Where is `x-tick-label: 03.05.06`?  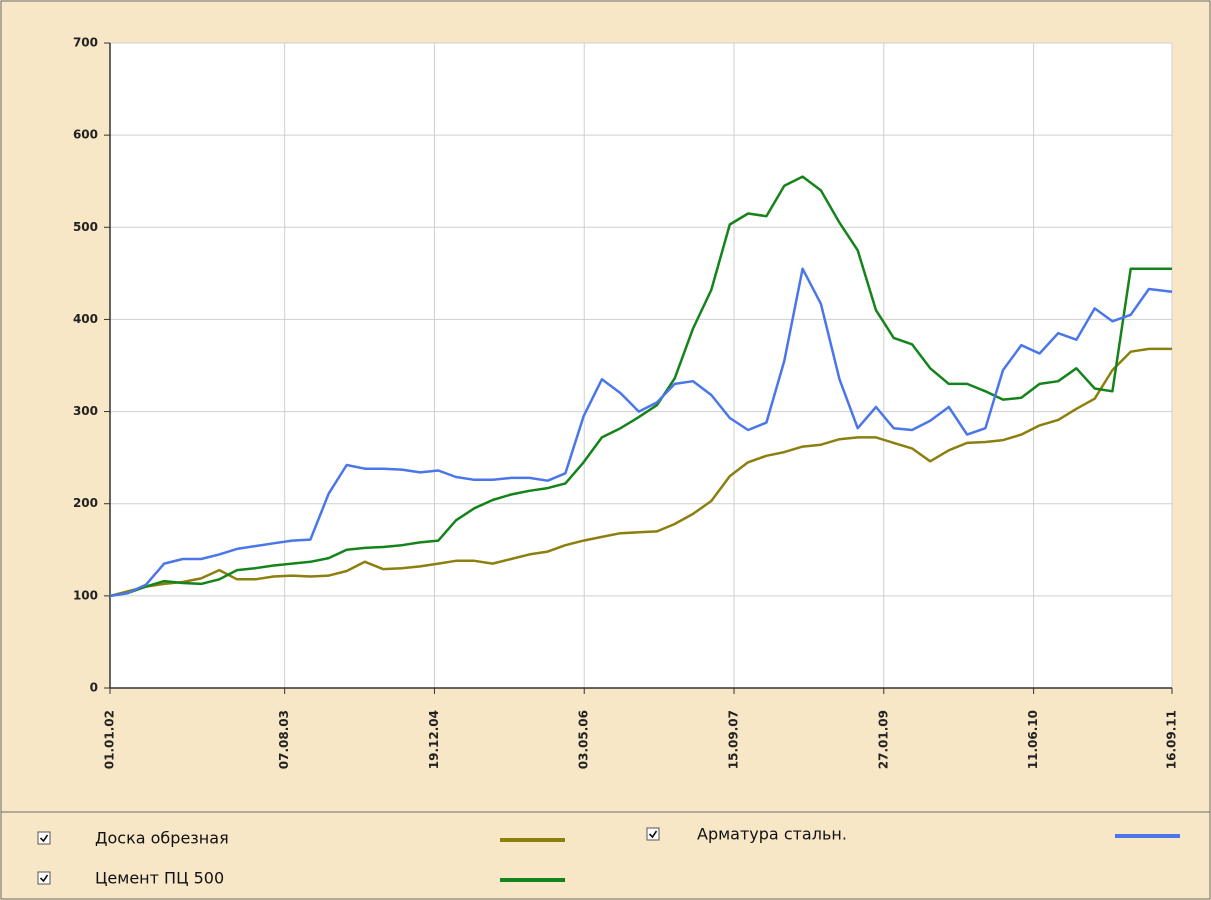 x-tick-label: 03.05.06 is located at coordinates (584, 739).